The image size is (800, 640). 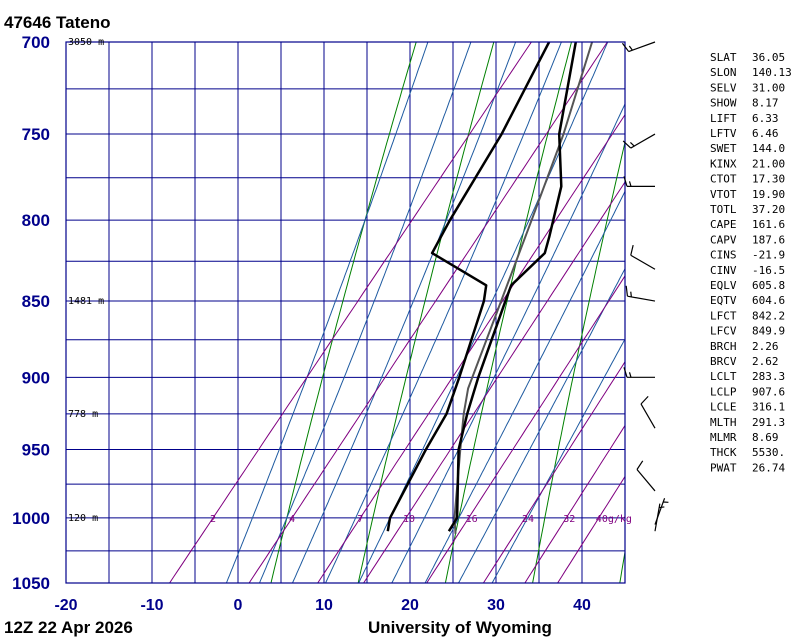 What do you see at coordinates (86, 42) in the screenshot?
I see `height-label: 3050 m` at bounding box center [86, 42].